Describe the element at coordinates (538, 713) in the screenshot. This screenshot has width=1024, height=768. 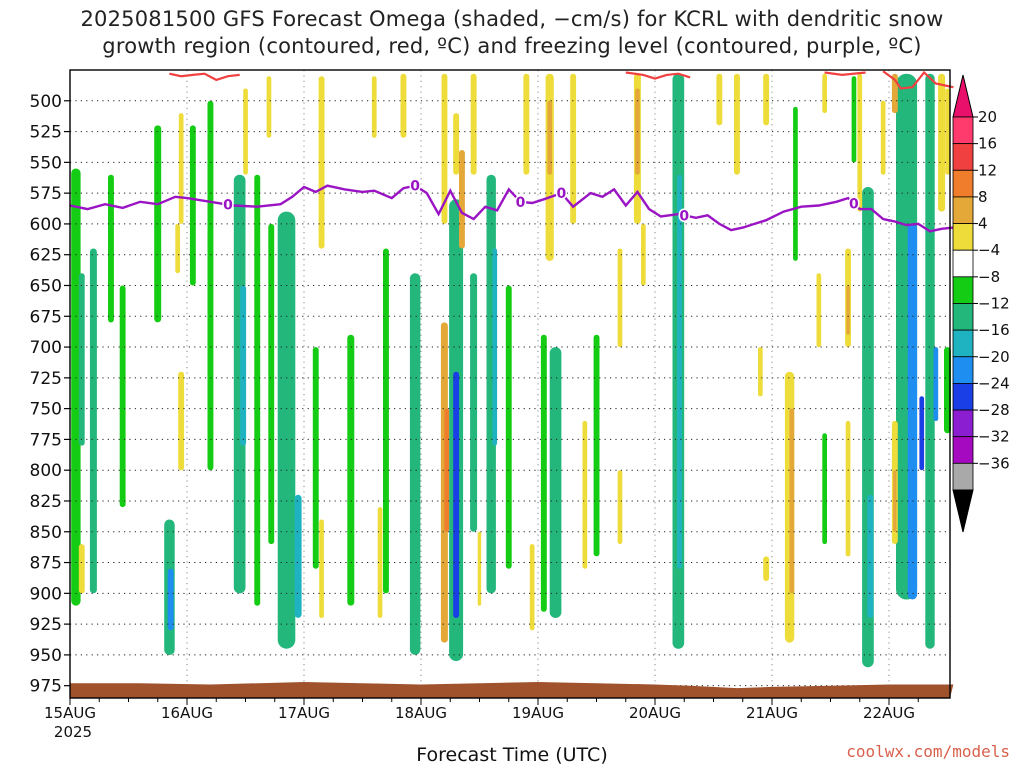
I see `x-tick-label: 19AUG` at that location.